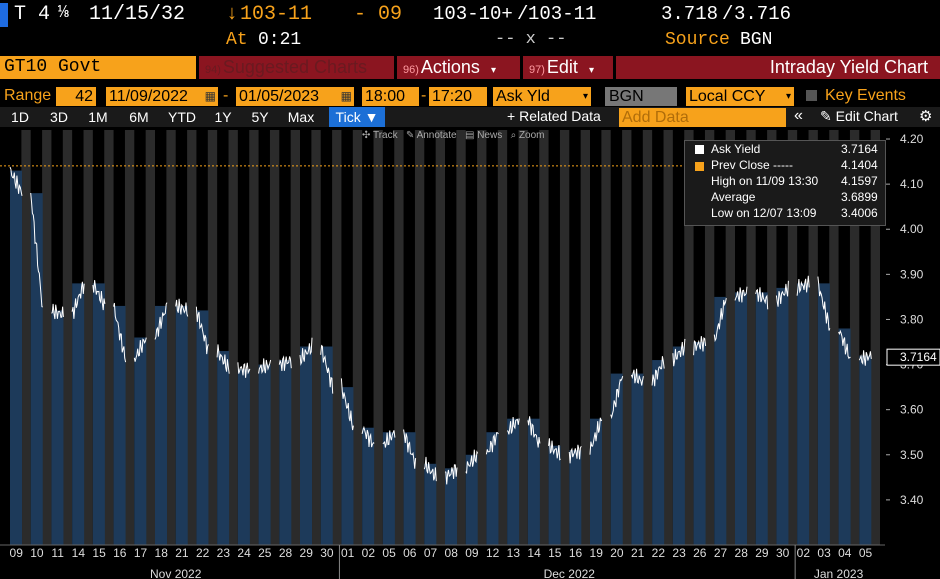  What do you see at coordinates (380, 135) in the screenshot?
I see `track-tool: ✣ Track` at bounding box center [380, 135].